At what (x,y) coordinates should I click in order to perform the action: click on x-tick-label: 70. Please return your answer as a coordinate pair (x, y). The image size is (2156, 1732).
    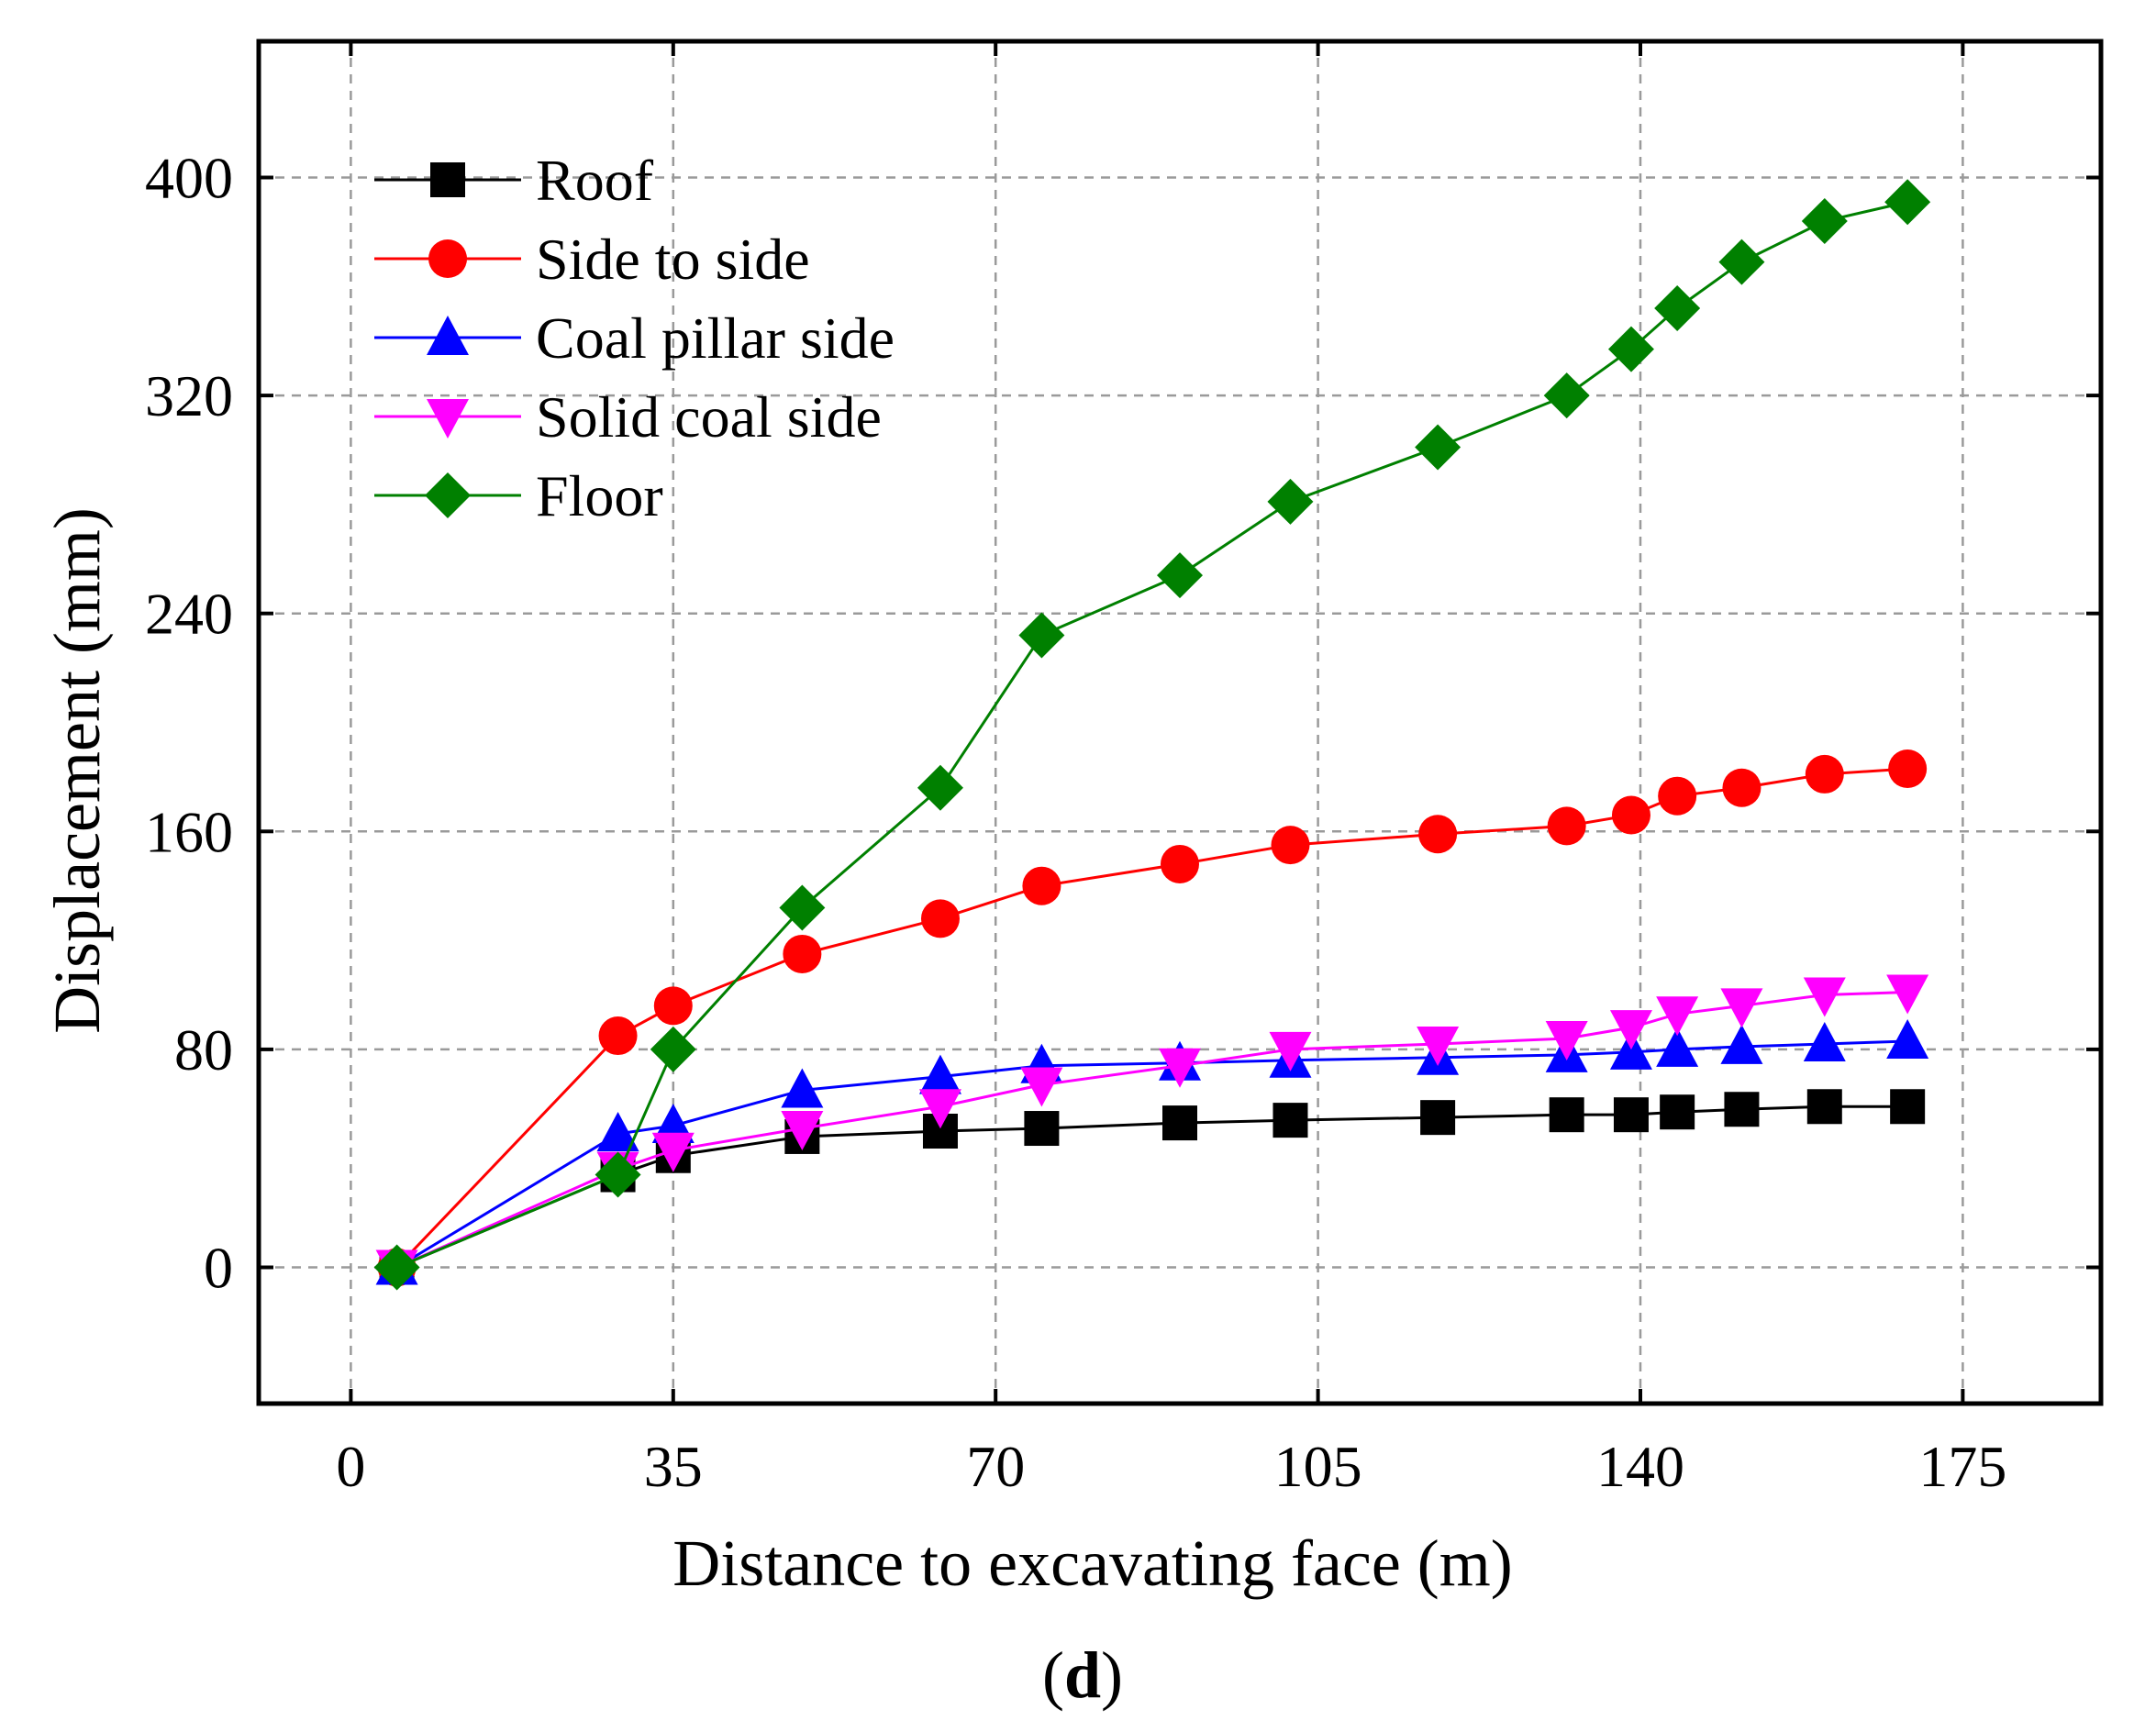
    Looking at the image, I should click on (996, 1466).